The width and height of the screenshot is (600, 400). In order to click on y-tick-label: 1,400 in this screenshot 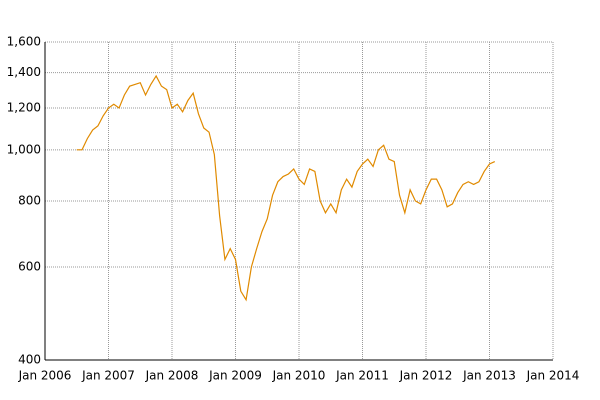, I will do `click(24, 72)`.